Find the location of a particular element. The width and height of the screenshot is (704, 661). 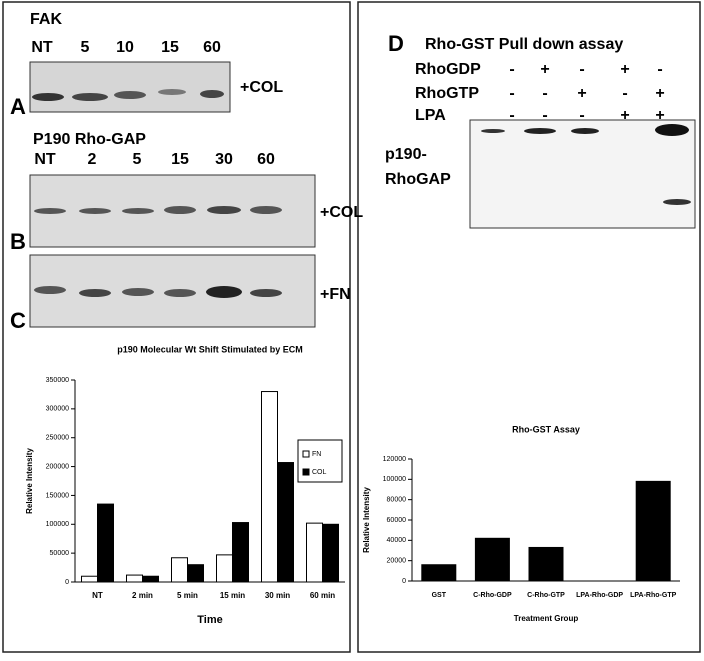

panel-letter: A is located at coordinates (18, 106).